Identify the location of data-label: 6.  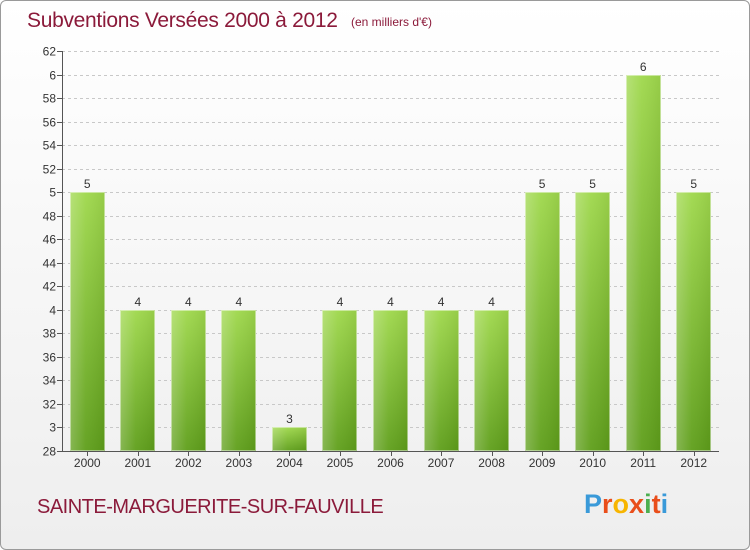
(643, 67).